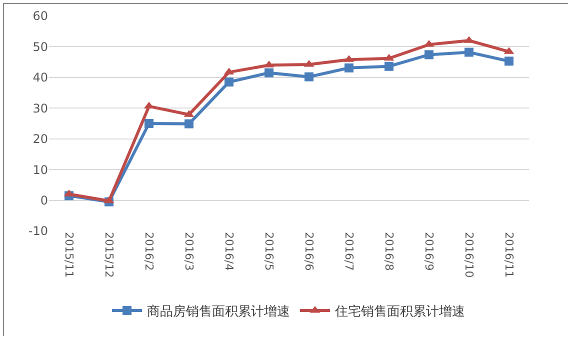 The image size is (577, 345). I want to click on x-tick-label: 2016/7, so click(349, 251).